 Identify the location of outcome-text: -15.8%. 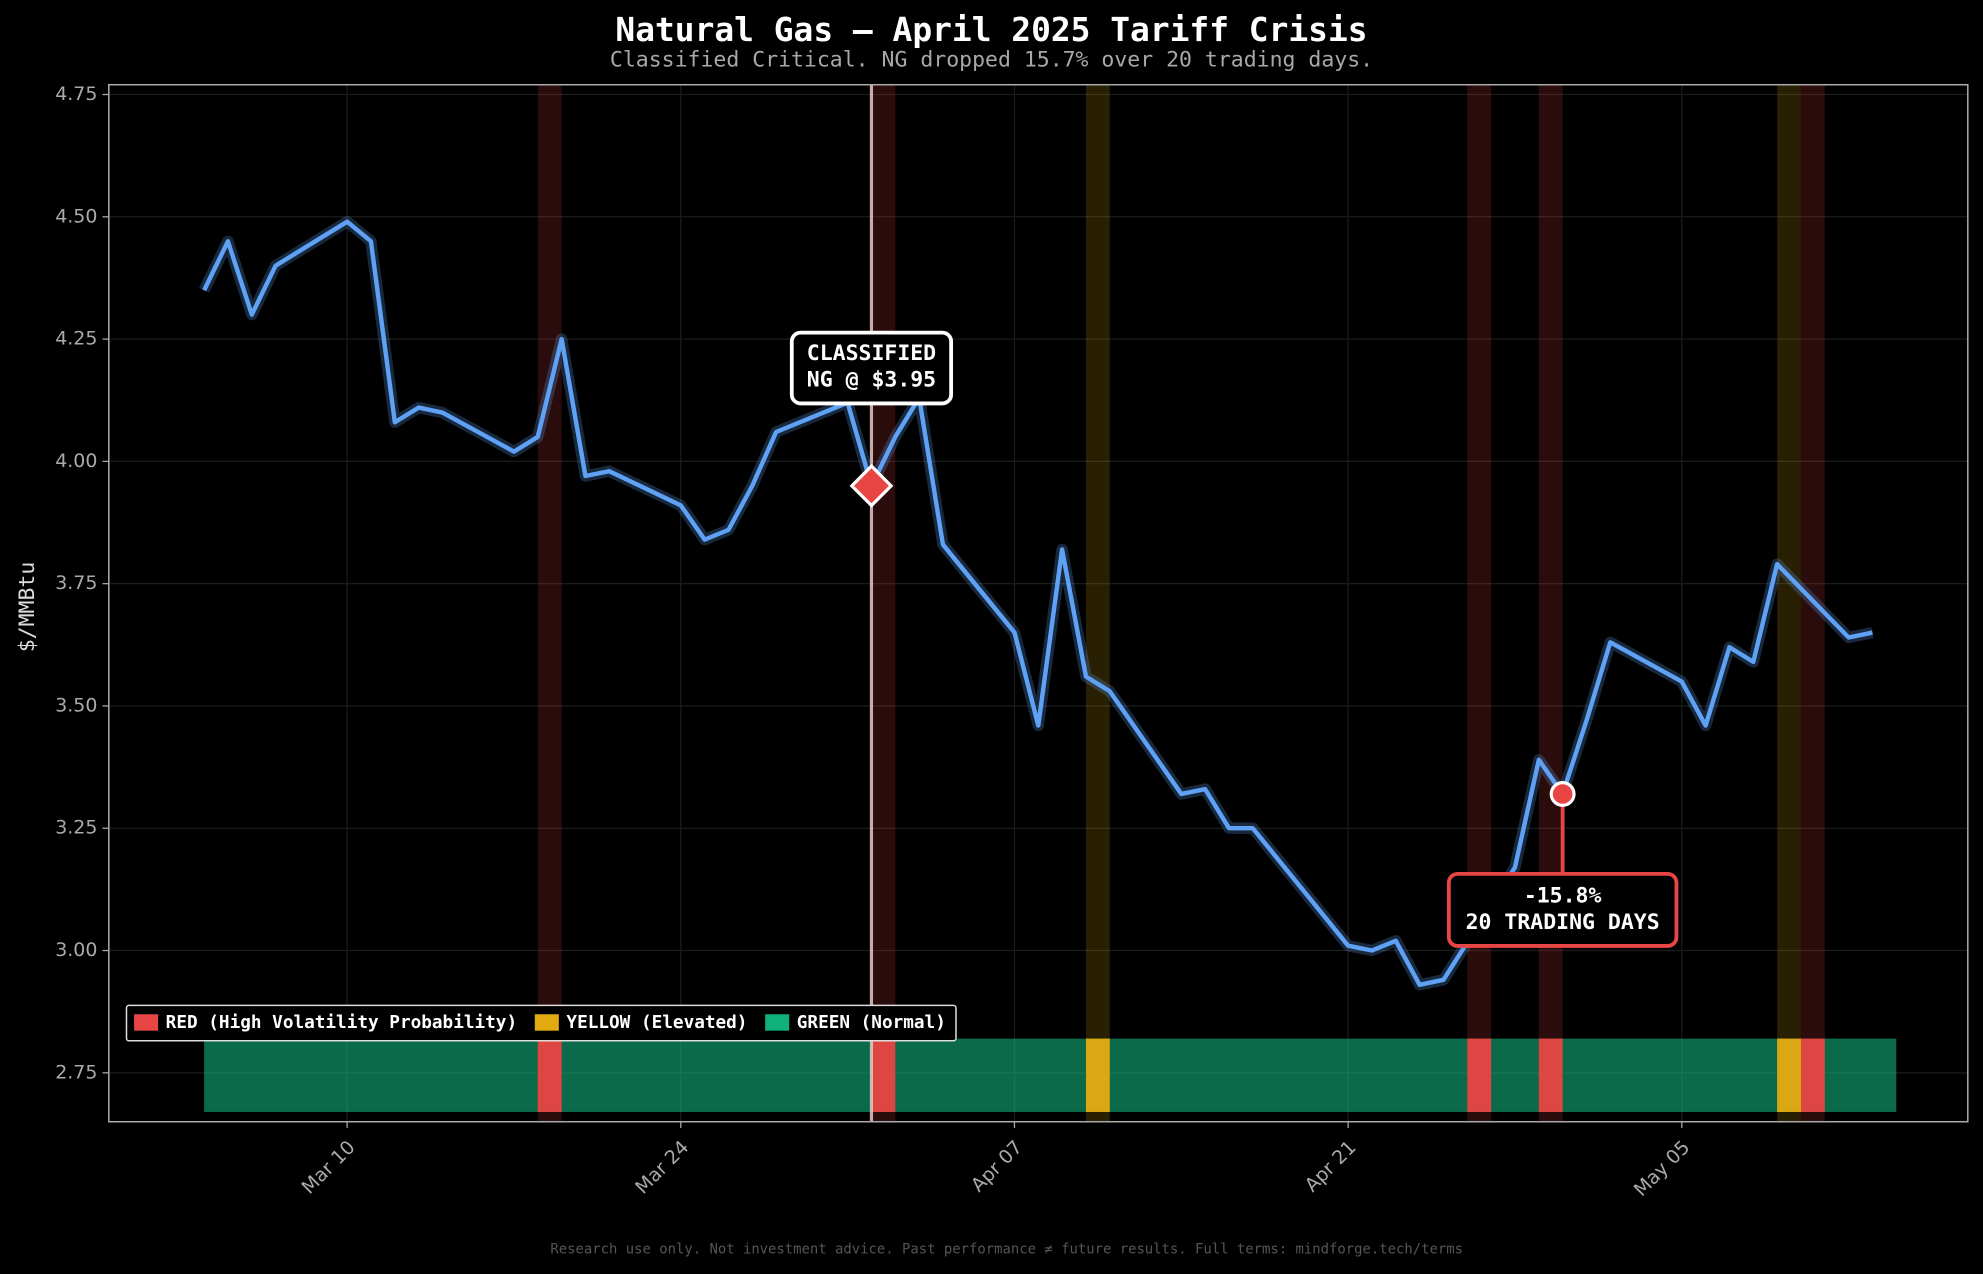
(1563, 896).